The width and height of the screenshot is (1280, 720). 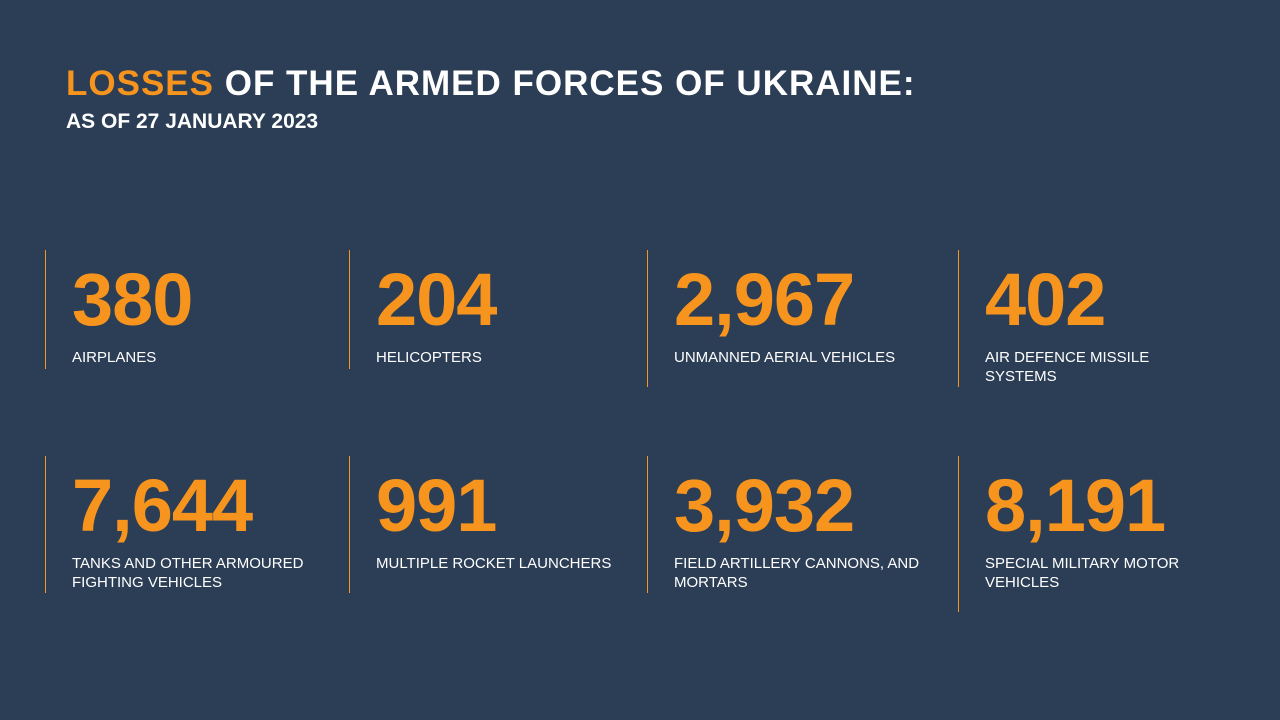 I want to click on stat-card: 2,967 UNMANNED AERIAL VEHICLES, so click(x=795, y=318).